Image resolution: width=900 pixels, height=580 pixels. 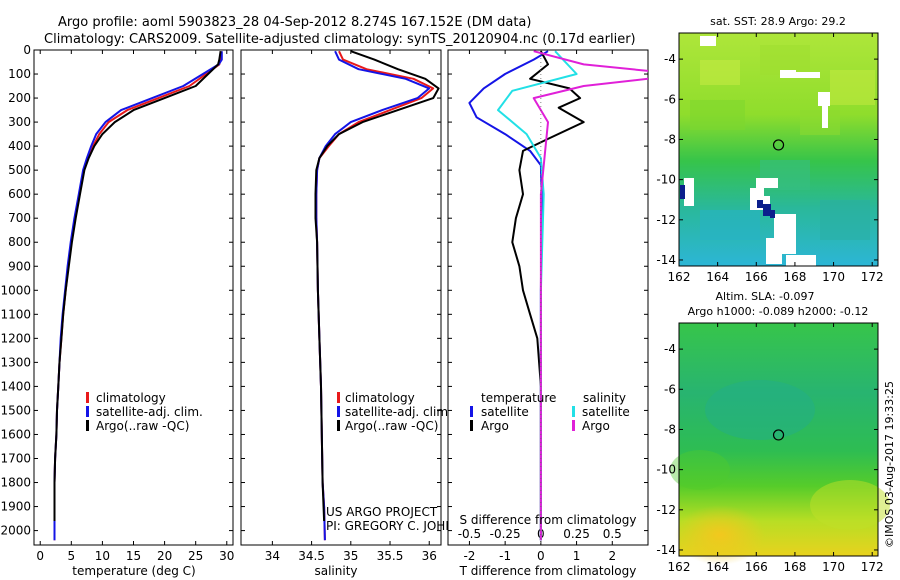 I want to click on depth-tick-label: 1600, so click(x=15, y=434).